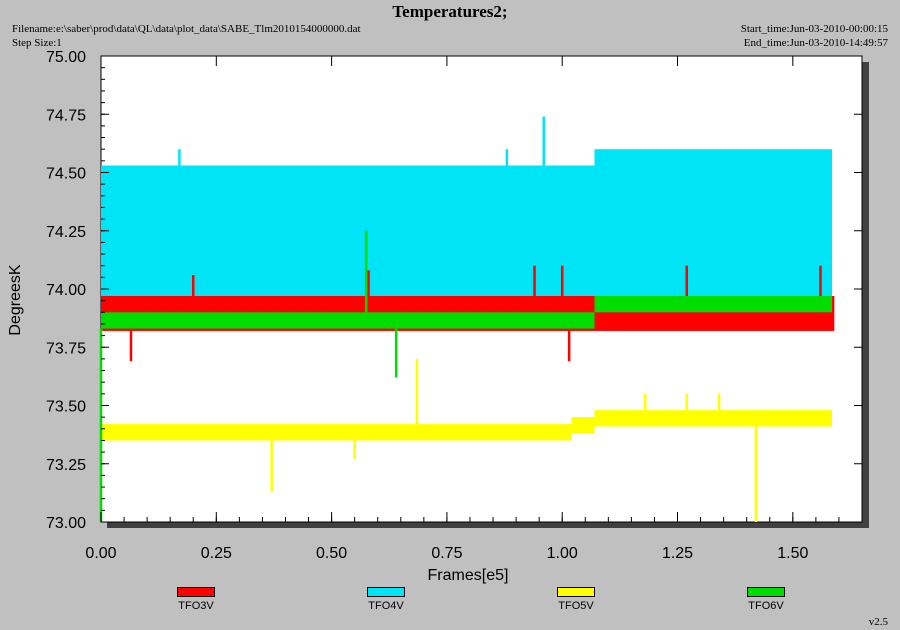 The height and width of the screenshot is (630, 900). Describe the element at coordinates (66, 174) in the screenshot. I see `y-tick-label: 74.50` at that location.